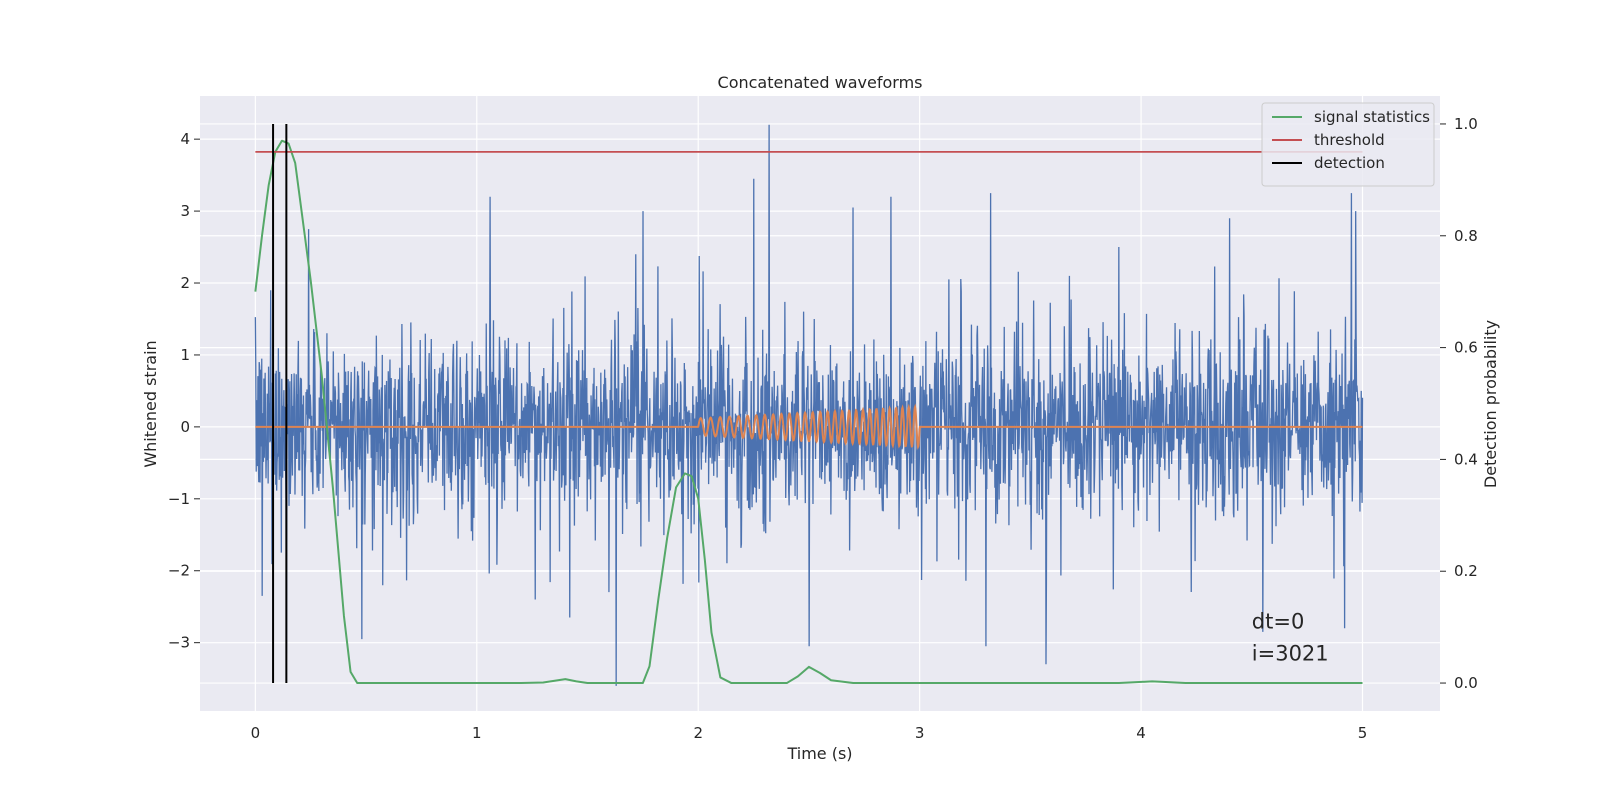 The height and width of the screenshot is (800, 1600). I want to click on annotation-text: dt=0, so click(1278, 621).